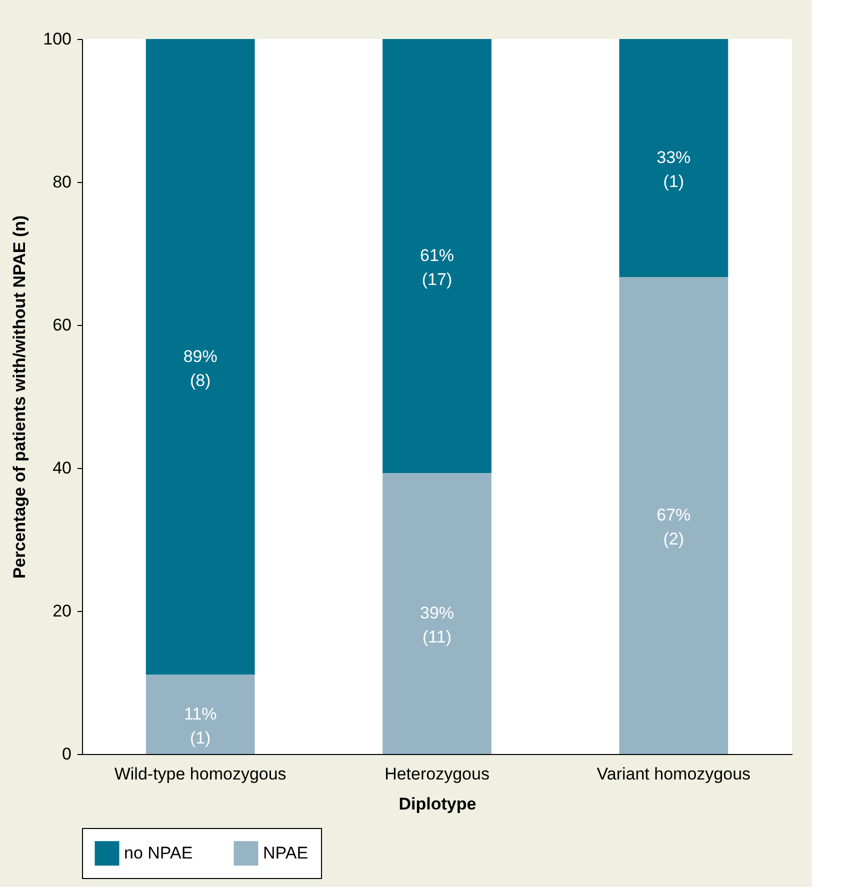  I want to click on x-tick-label: Variant homozygous, so click(673, 774).